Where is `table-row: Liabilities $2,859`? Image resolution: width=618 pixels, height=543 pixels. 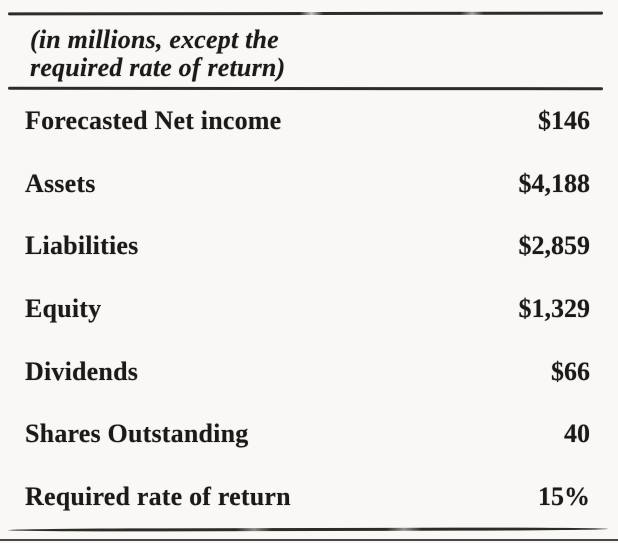 table-row: Liabilities $2,859 is located at coordinates (309, 246).